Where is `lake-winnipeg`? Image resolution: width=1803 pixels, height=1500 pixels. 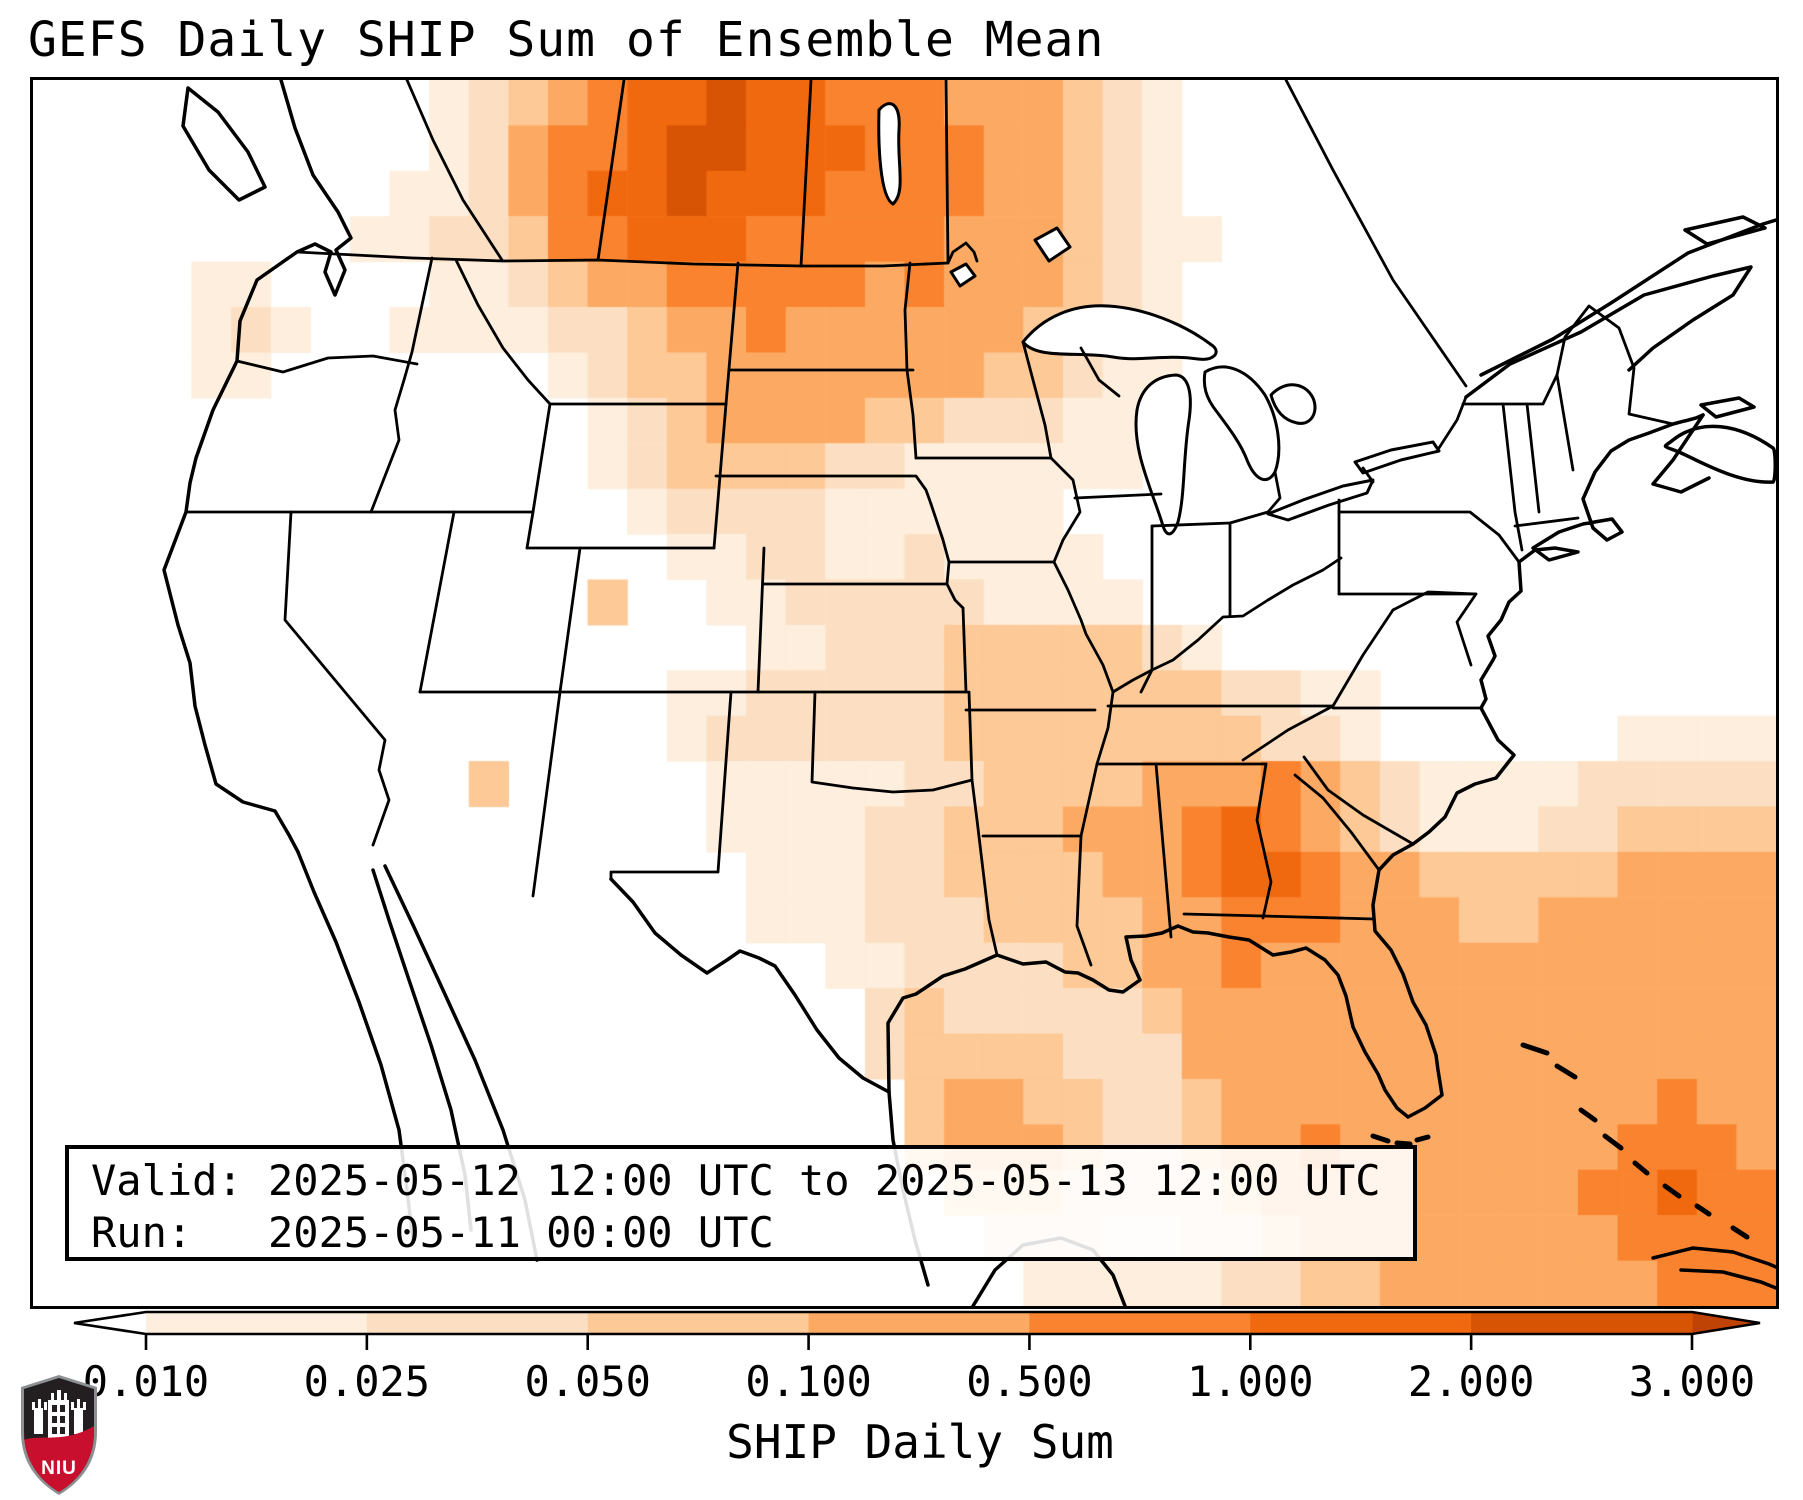
lake-winnipeg is located at coordinates (889, 154).